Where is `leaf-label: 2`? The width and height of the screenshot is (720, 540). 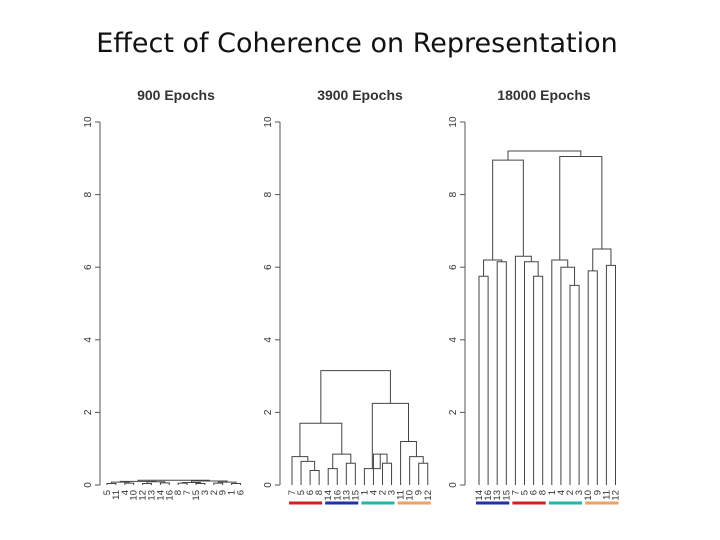 leaf-label: 2 is located at coordinates (214, 492).